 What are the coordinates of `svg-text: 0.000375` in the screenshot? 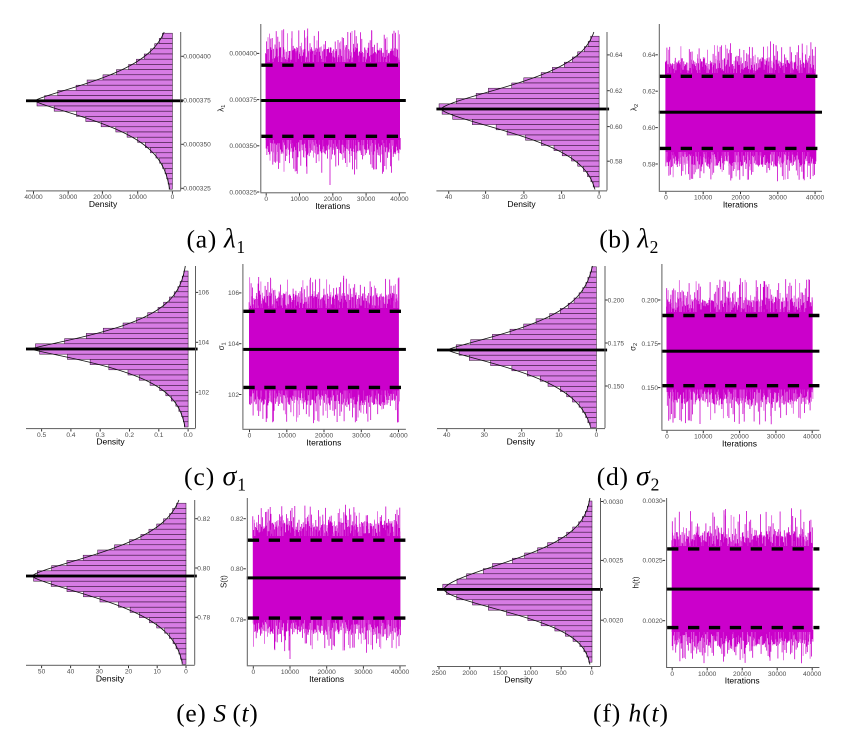 It's located at (243, 100).